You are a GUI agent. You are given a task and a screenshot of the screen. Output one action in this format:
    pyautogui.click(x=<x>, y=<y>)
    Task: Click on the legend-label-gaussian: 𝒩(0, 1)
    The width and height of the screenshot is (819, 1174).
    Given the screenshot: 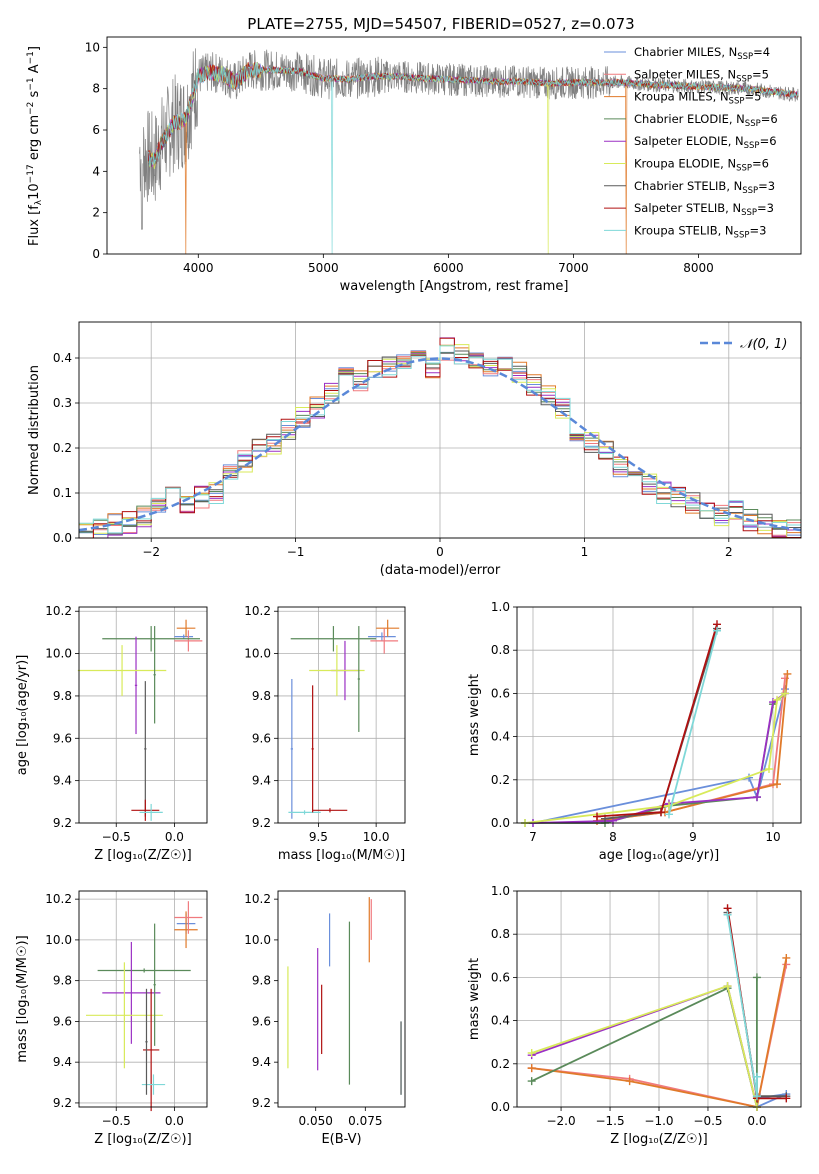 What is the action you would take?
    pyautogui.click(x=763, y=344)
    